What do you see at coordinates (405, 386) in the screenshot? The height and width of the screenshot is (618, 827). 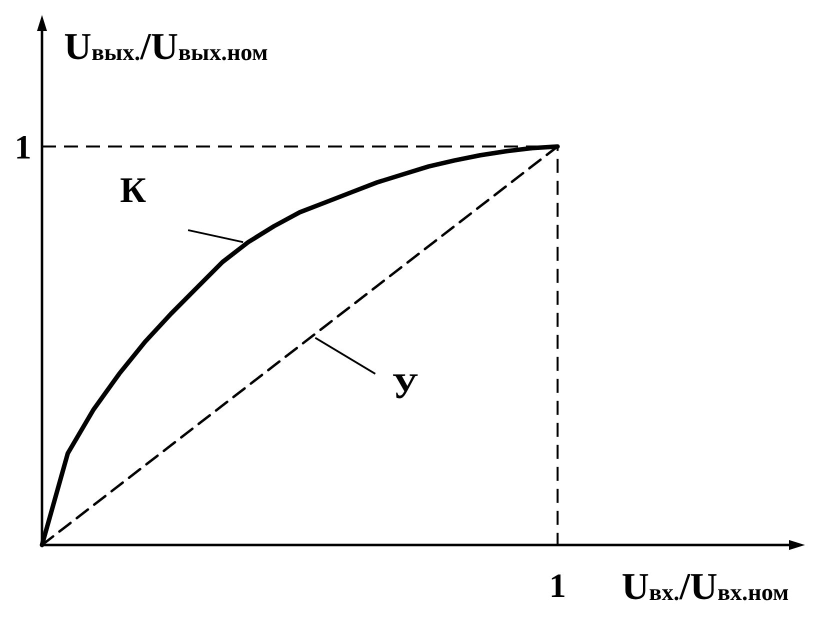 I see `text: У` at bounding box center [405, 386].